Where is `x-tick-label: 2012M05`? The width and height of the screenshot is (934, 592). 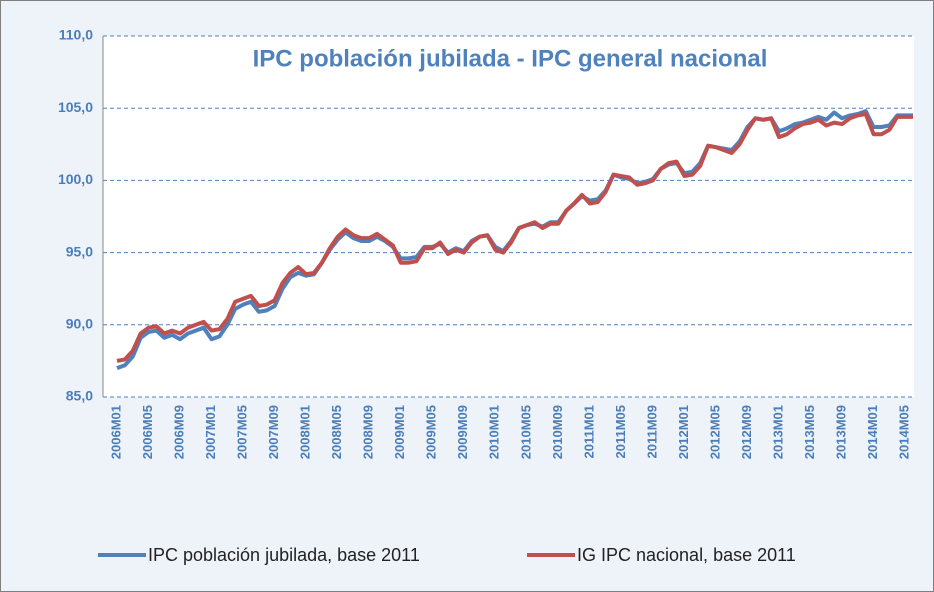
x-tick-label: 2012M05 is located at coordinates (714, 432).